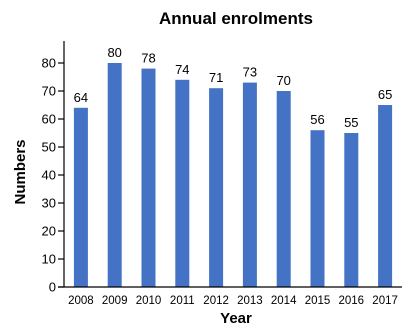 The image size is (405, 328). I want to click on y-axis-ticks: 0 10 20 30 40 50 60 70 80, so click(53, 175).